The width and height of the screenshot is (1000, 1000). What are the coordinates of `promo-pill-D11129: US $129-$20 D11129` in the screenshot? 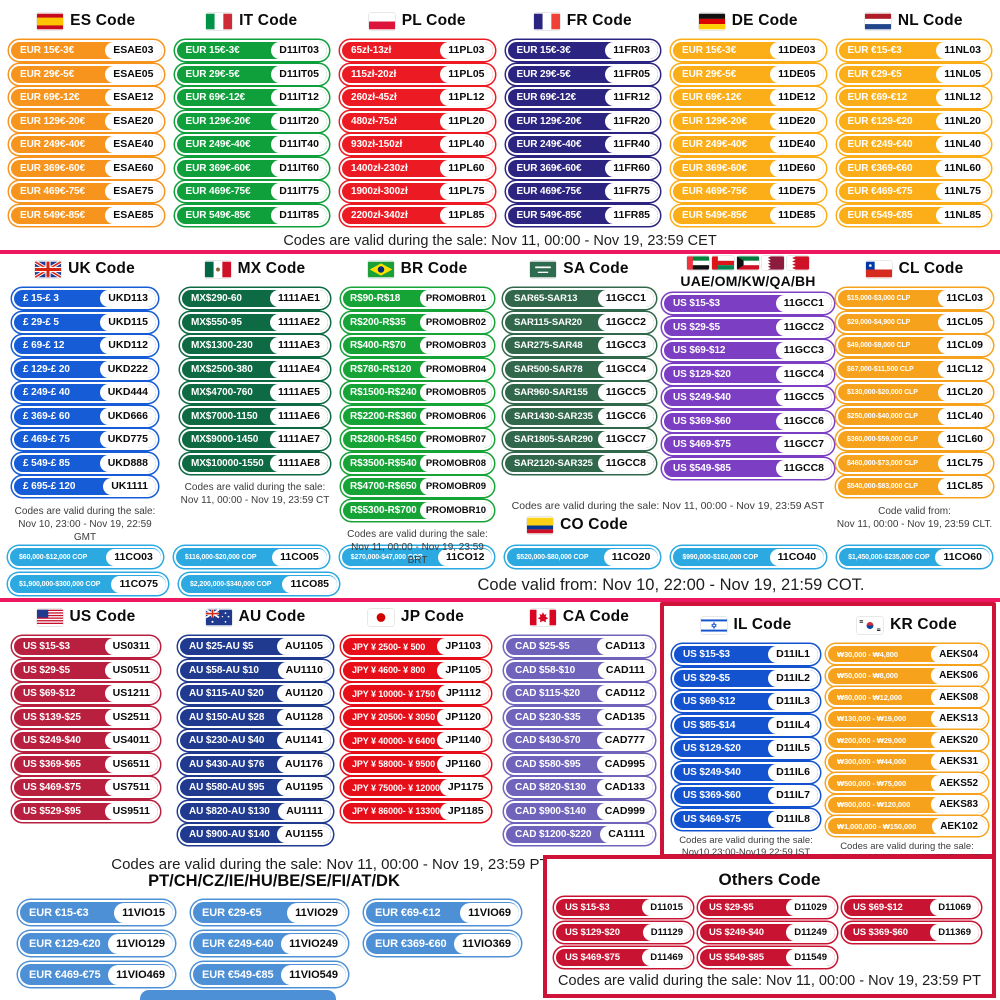 It's located at (623, 932).